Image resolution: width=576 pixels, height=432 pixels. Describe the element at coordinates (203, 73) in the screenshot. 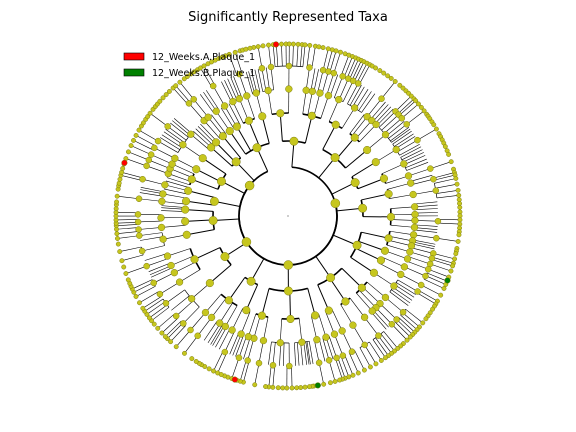

I see `legend-label-b: 12_Weeks.B.Plaque_1` at that location.